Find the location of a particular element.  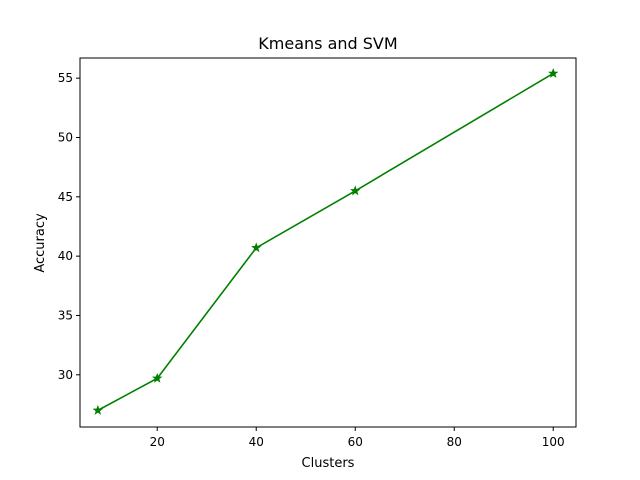

x-tick-label: 80 is located at coordinates (454, 442).